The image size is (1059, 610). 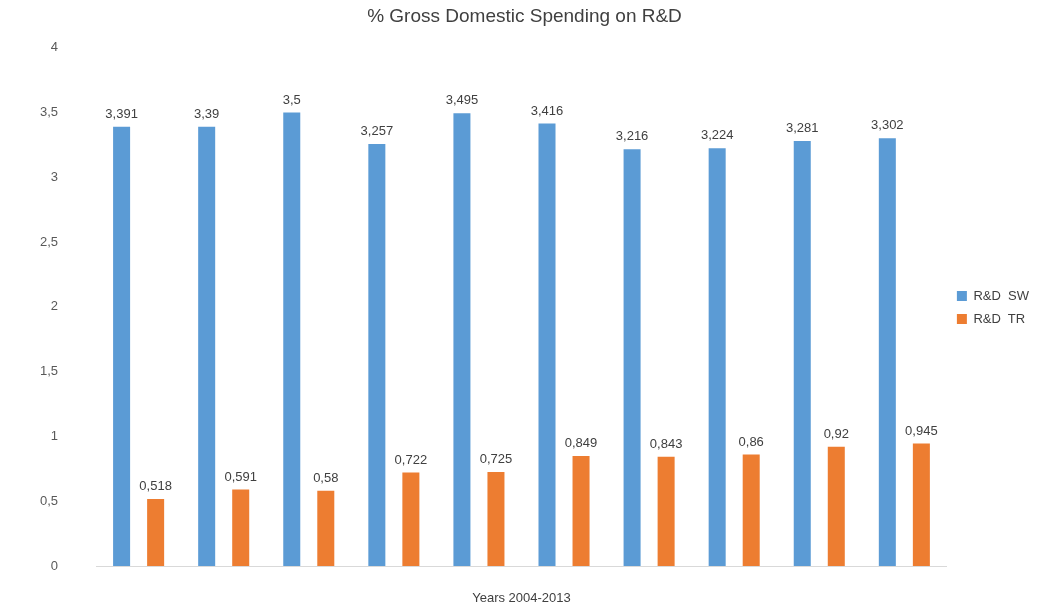 What do you see at coordinates (836, 433) in the screenshot?
I see `data-label: 0,92` at bounding box center [836, 433].